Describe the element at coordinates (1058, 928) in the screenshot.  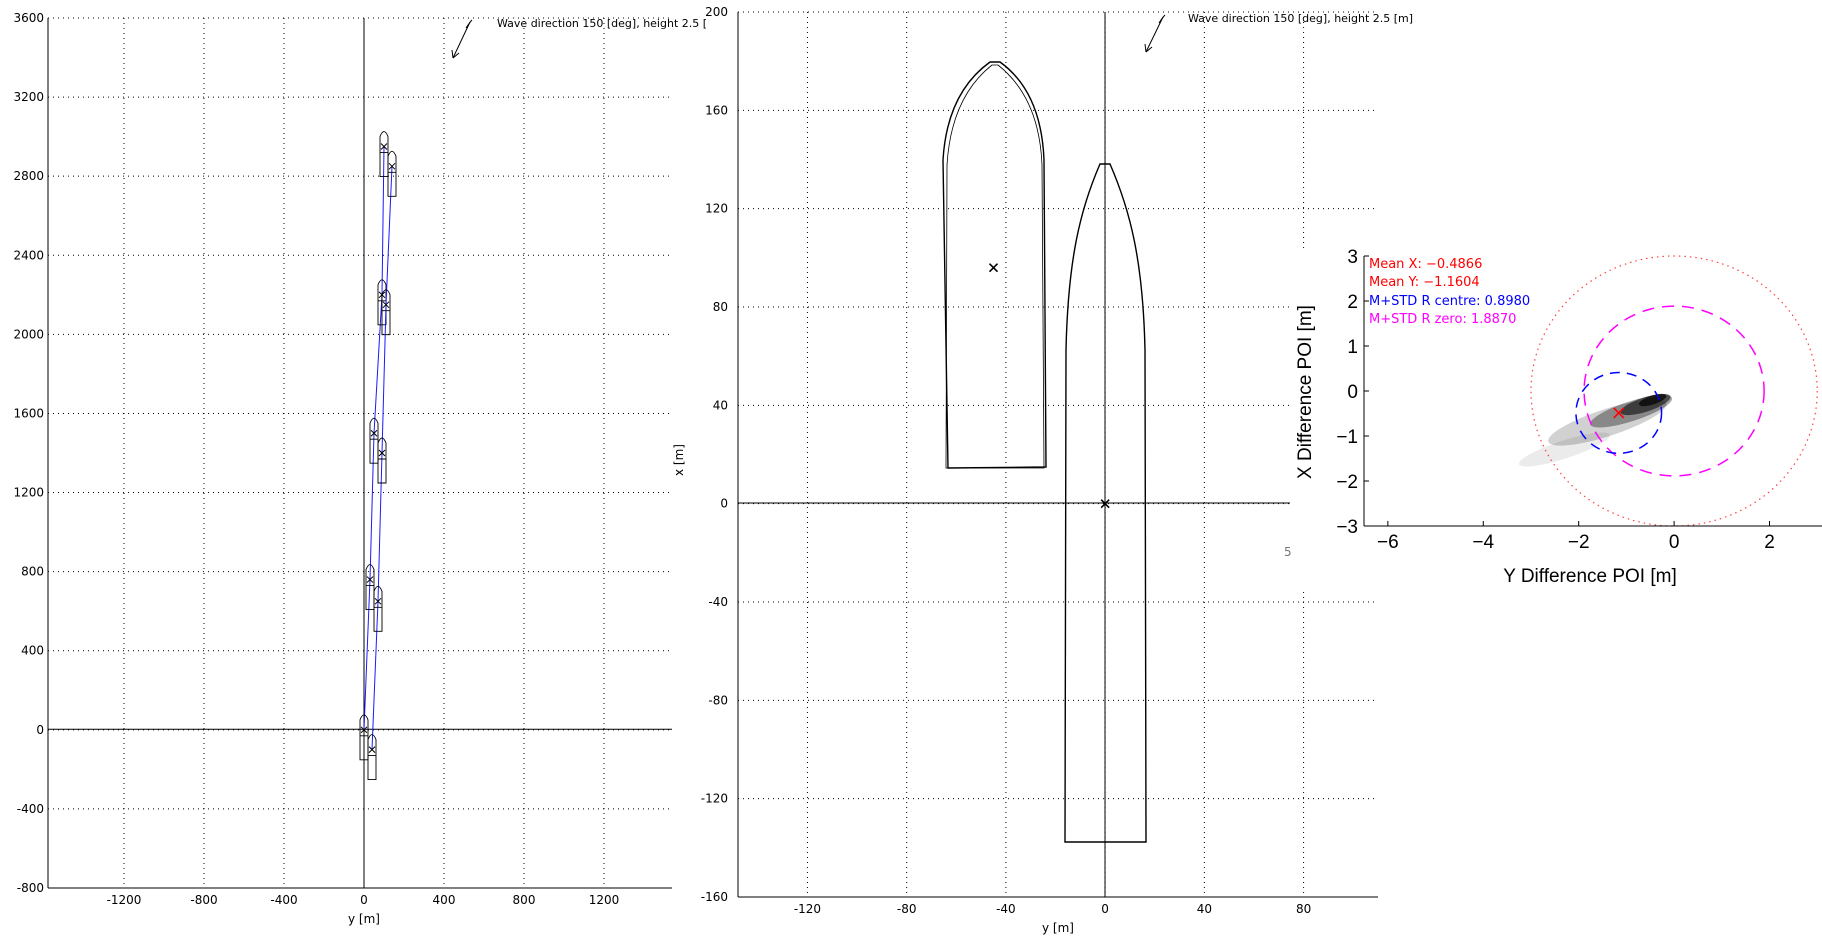
I see `p2-x-axis-label: y [m]` at that location.